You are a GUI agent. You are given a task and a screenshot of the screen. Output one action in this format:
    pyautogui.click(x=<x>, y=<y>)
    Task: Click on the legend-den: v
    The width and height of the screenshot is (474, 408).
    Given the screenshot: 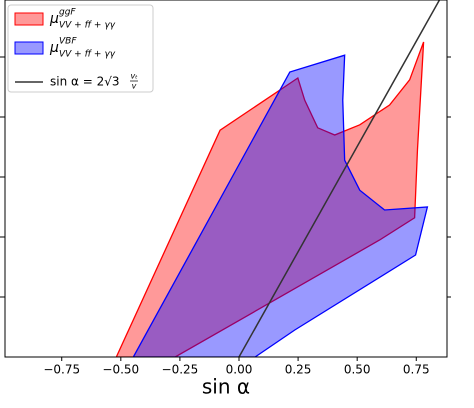 What is the action you would take?
    pyautogui.click(x=134, y=86)
    